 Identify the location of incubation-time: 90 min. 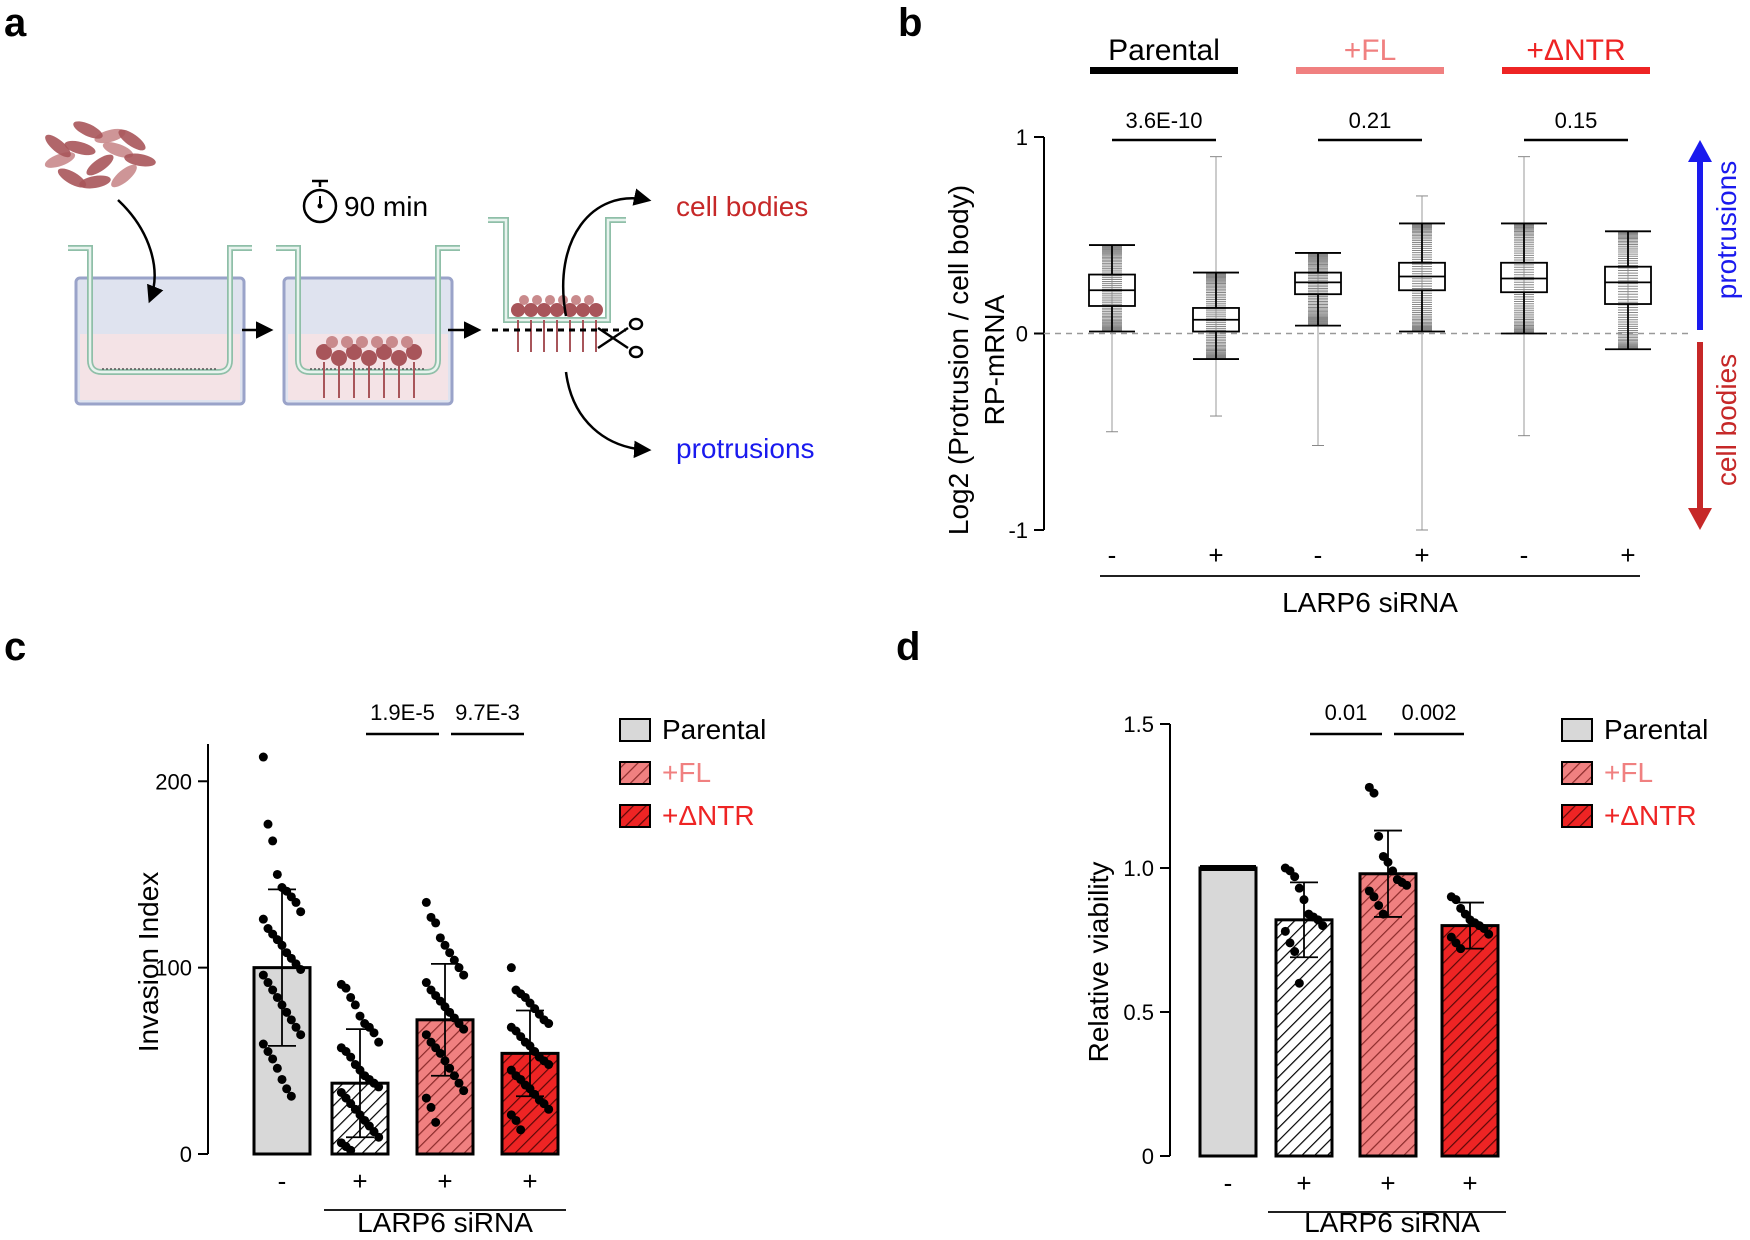
(386, 206).